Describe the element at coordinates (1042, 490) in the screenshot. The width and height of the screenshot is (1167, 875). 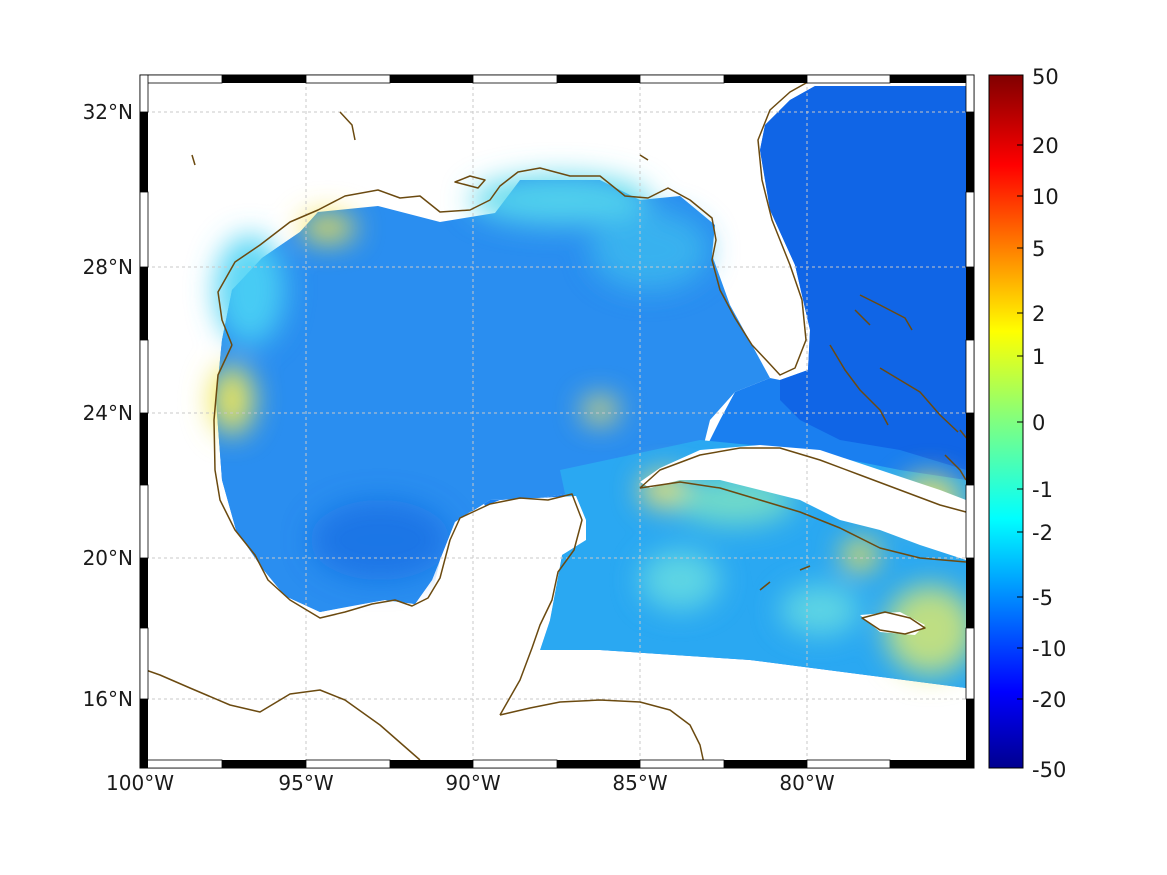
I see `colorbar-label: -1` at that location.